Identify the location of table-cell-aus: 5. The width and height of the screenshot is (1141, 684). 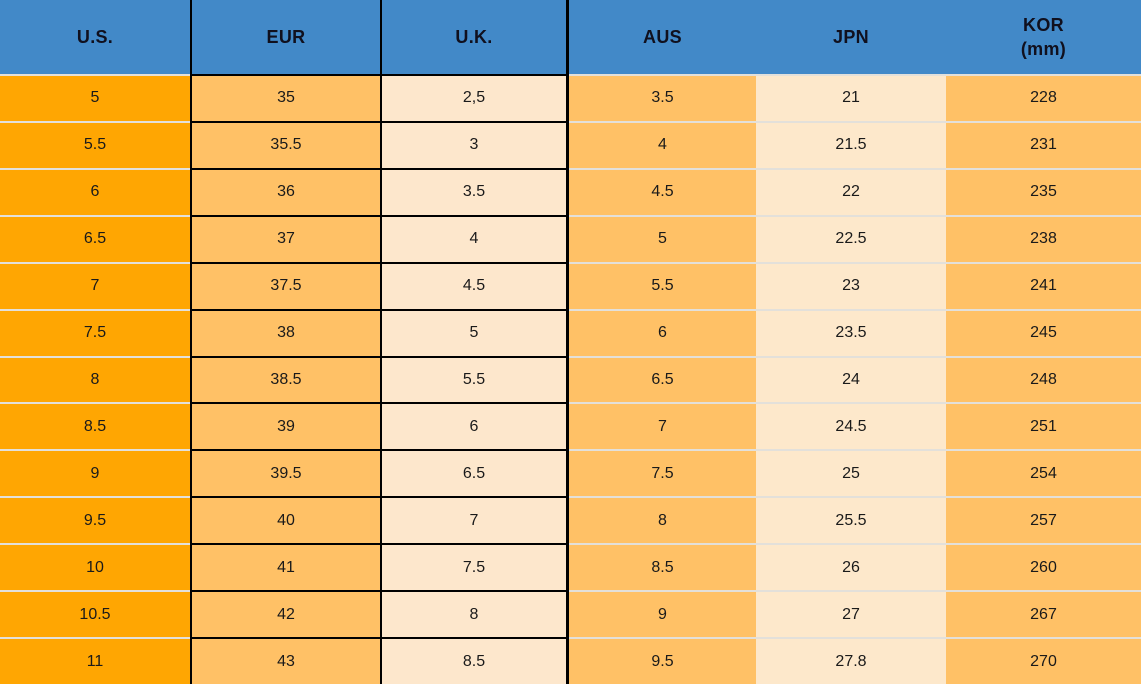
(662, 238).